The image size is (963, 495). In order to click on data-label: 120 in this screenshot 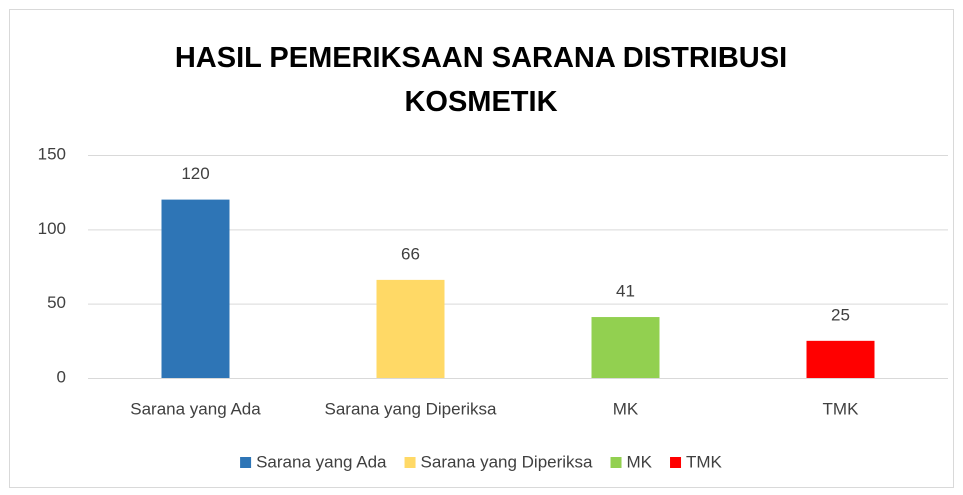, I will do `click(195, 173)`.